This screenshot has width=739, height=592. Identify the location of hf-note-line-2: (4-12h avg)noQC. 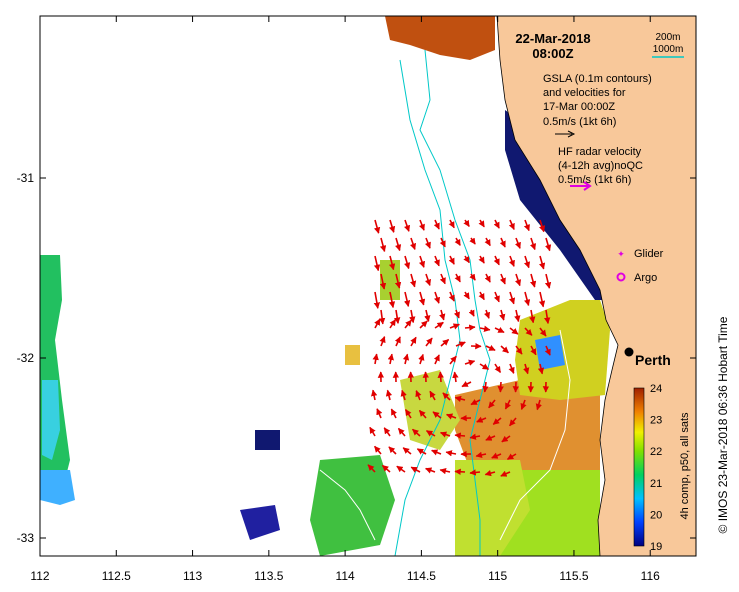
(600, 166).